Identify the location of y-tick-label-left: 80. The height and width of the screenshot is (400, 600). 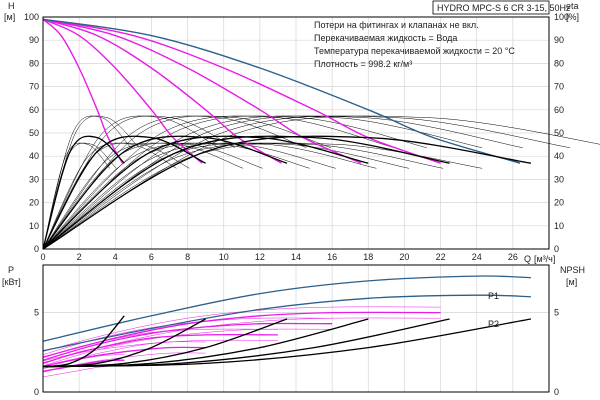
(34, 63).